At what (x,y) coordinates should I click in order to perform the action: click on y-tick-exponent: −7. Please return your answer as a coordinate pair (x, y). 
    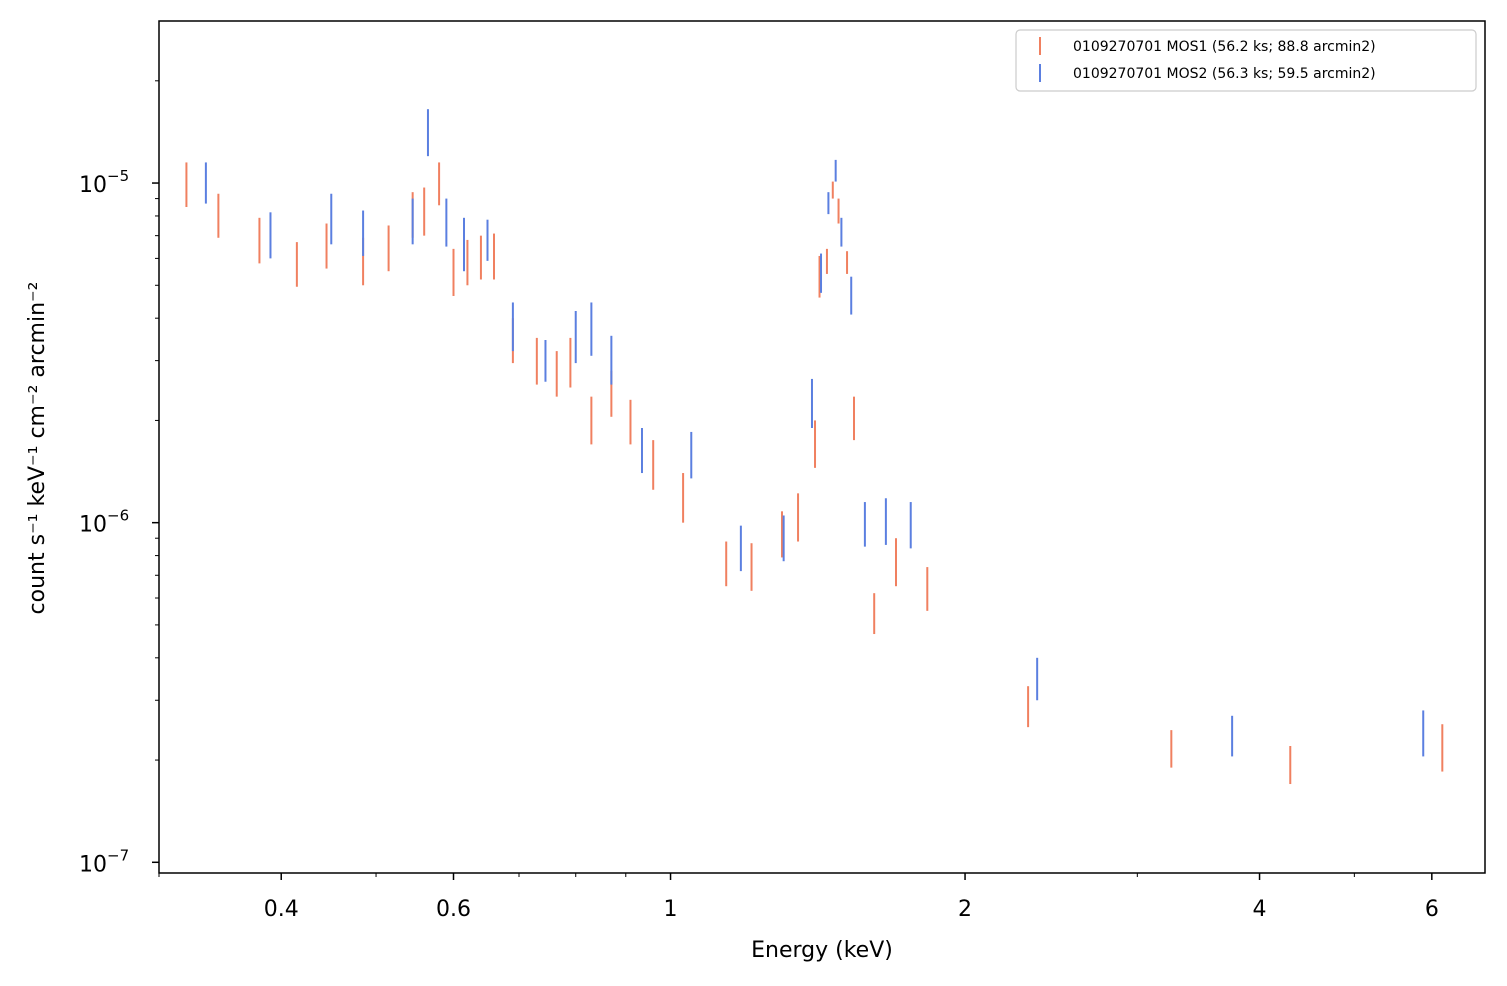
    Looking at the image, I should click on (118, 855).